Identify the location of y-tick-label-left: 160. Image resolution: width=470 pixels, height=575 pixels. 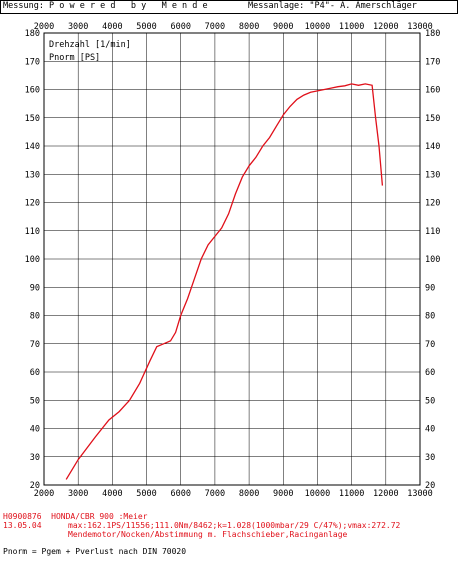
(32, 91).